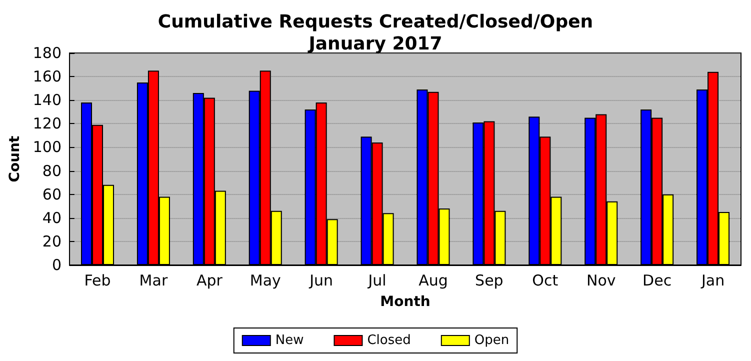 The height and width of the screenshot is (361, 751). Describe the element at coordinates (47, 100) in the screenshot. I see `y-tick-label: 140` at that location.